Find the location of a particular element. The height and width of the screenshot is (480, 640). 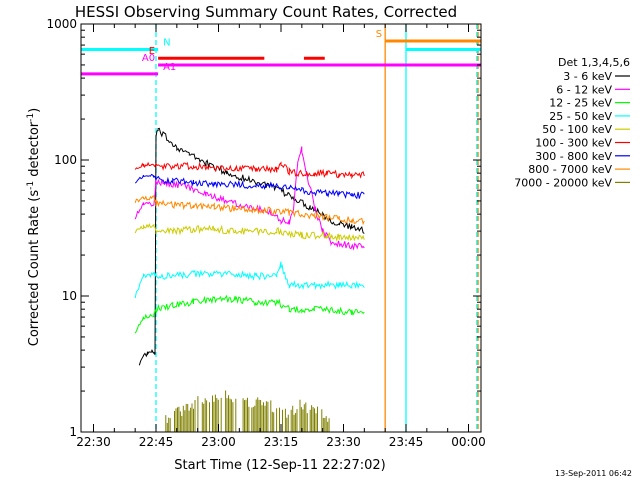

series-line-300-800kev is located at coordinates (249, 186).